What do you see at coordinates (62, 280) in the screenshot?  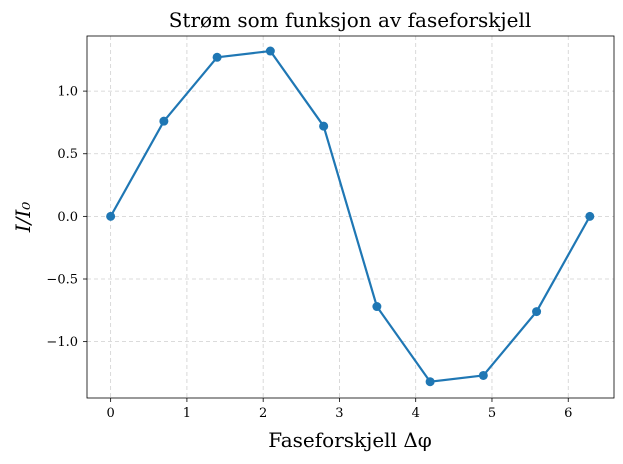 I see `y-tick-label: −0.5` at bounding box center [62, 280].